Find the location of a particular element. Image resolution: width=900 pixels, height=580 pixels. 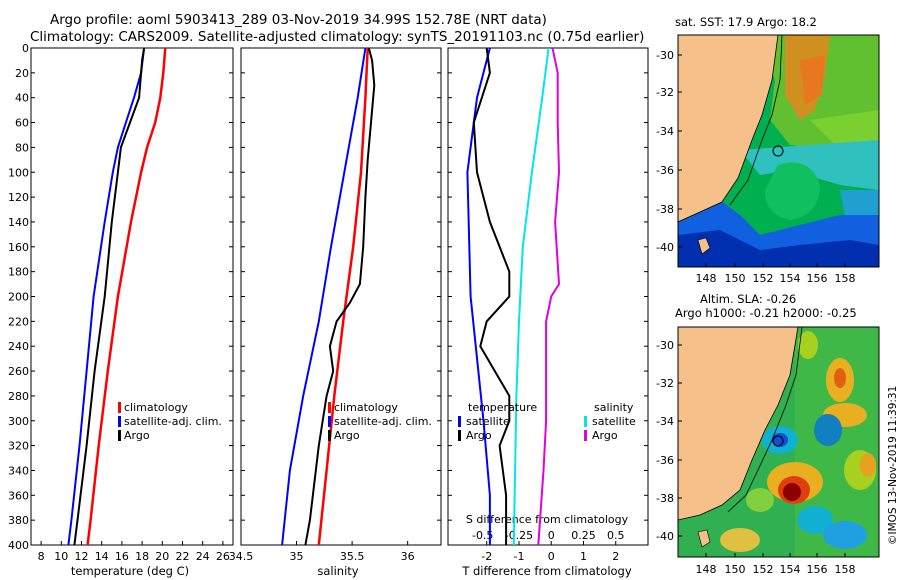

legend-label: climatology is located at coordinates (156, 407).